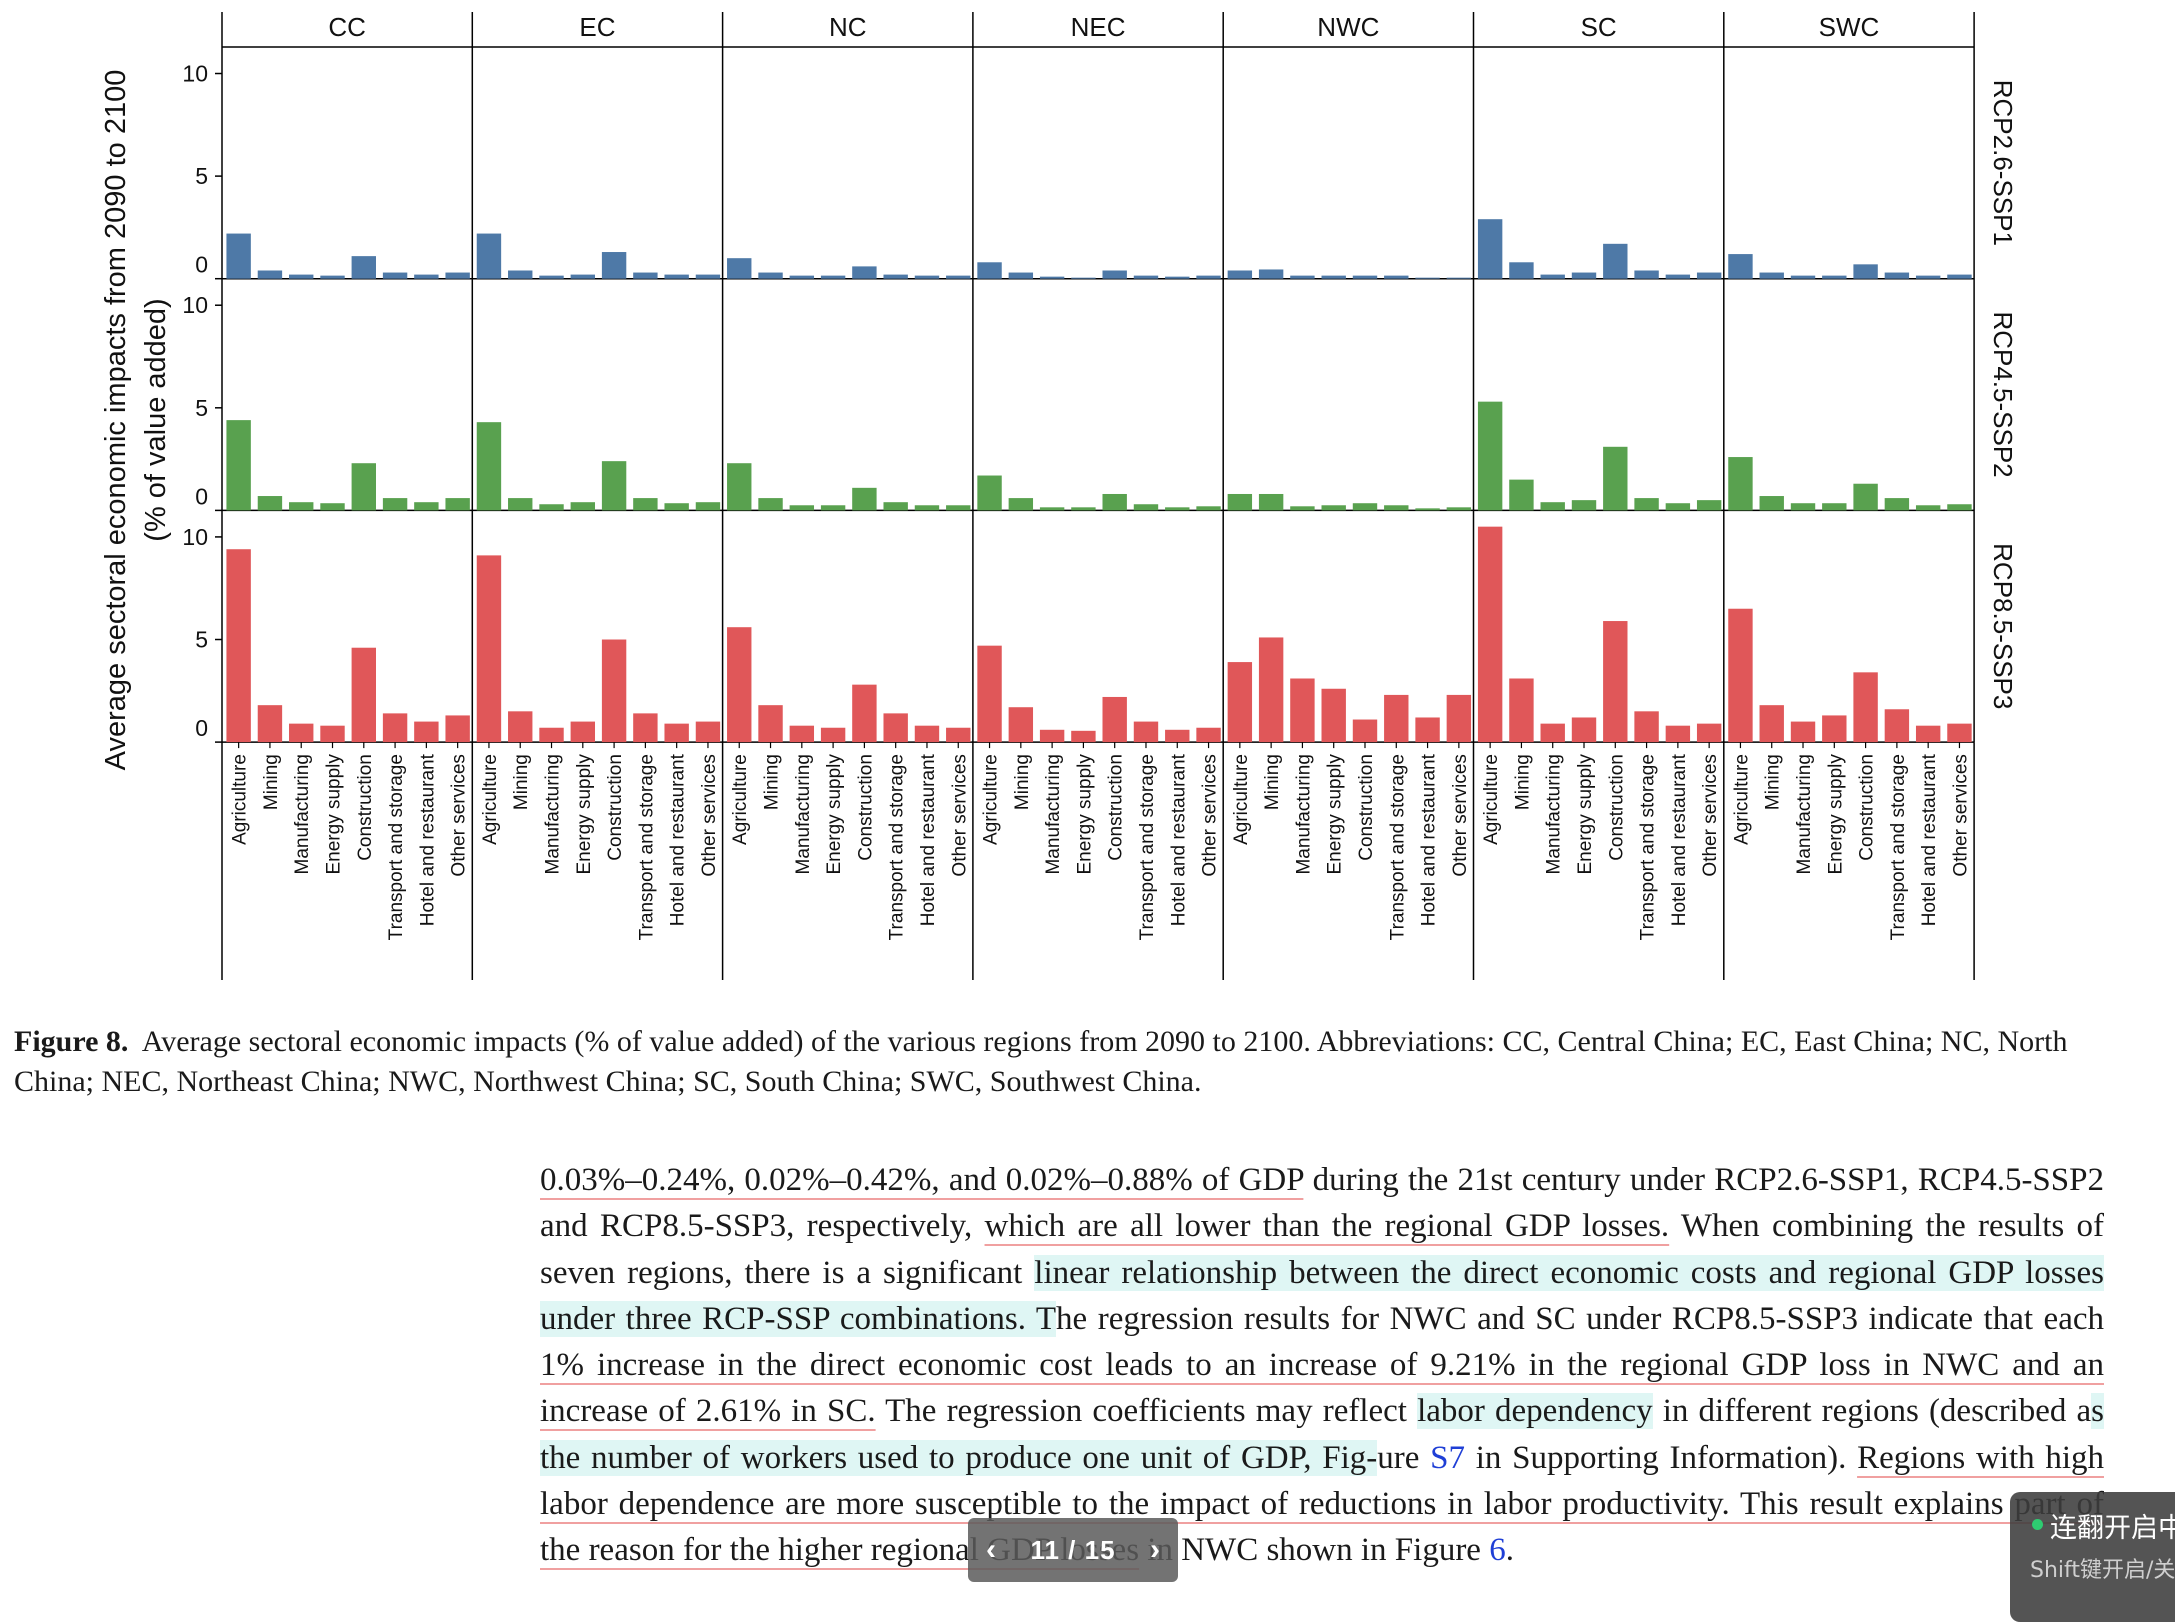 The height and width of the screenshot is (1622, 2175). What do you see at coordinates (490, 799) in the screenshot?
I see `x-tick-label: Agriculture` at bounding box center [490, 799].